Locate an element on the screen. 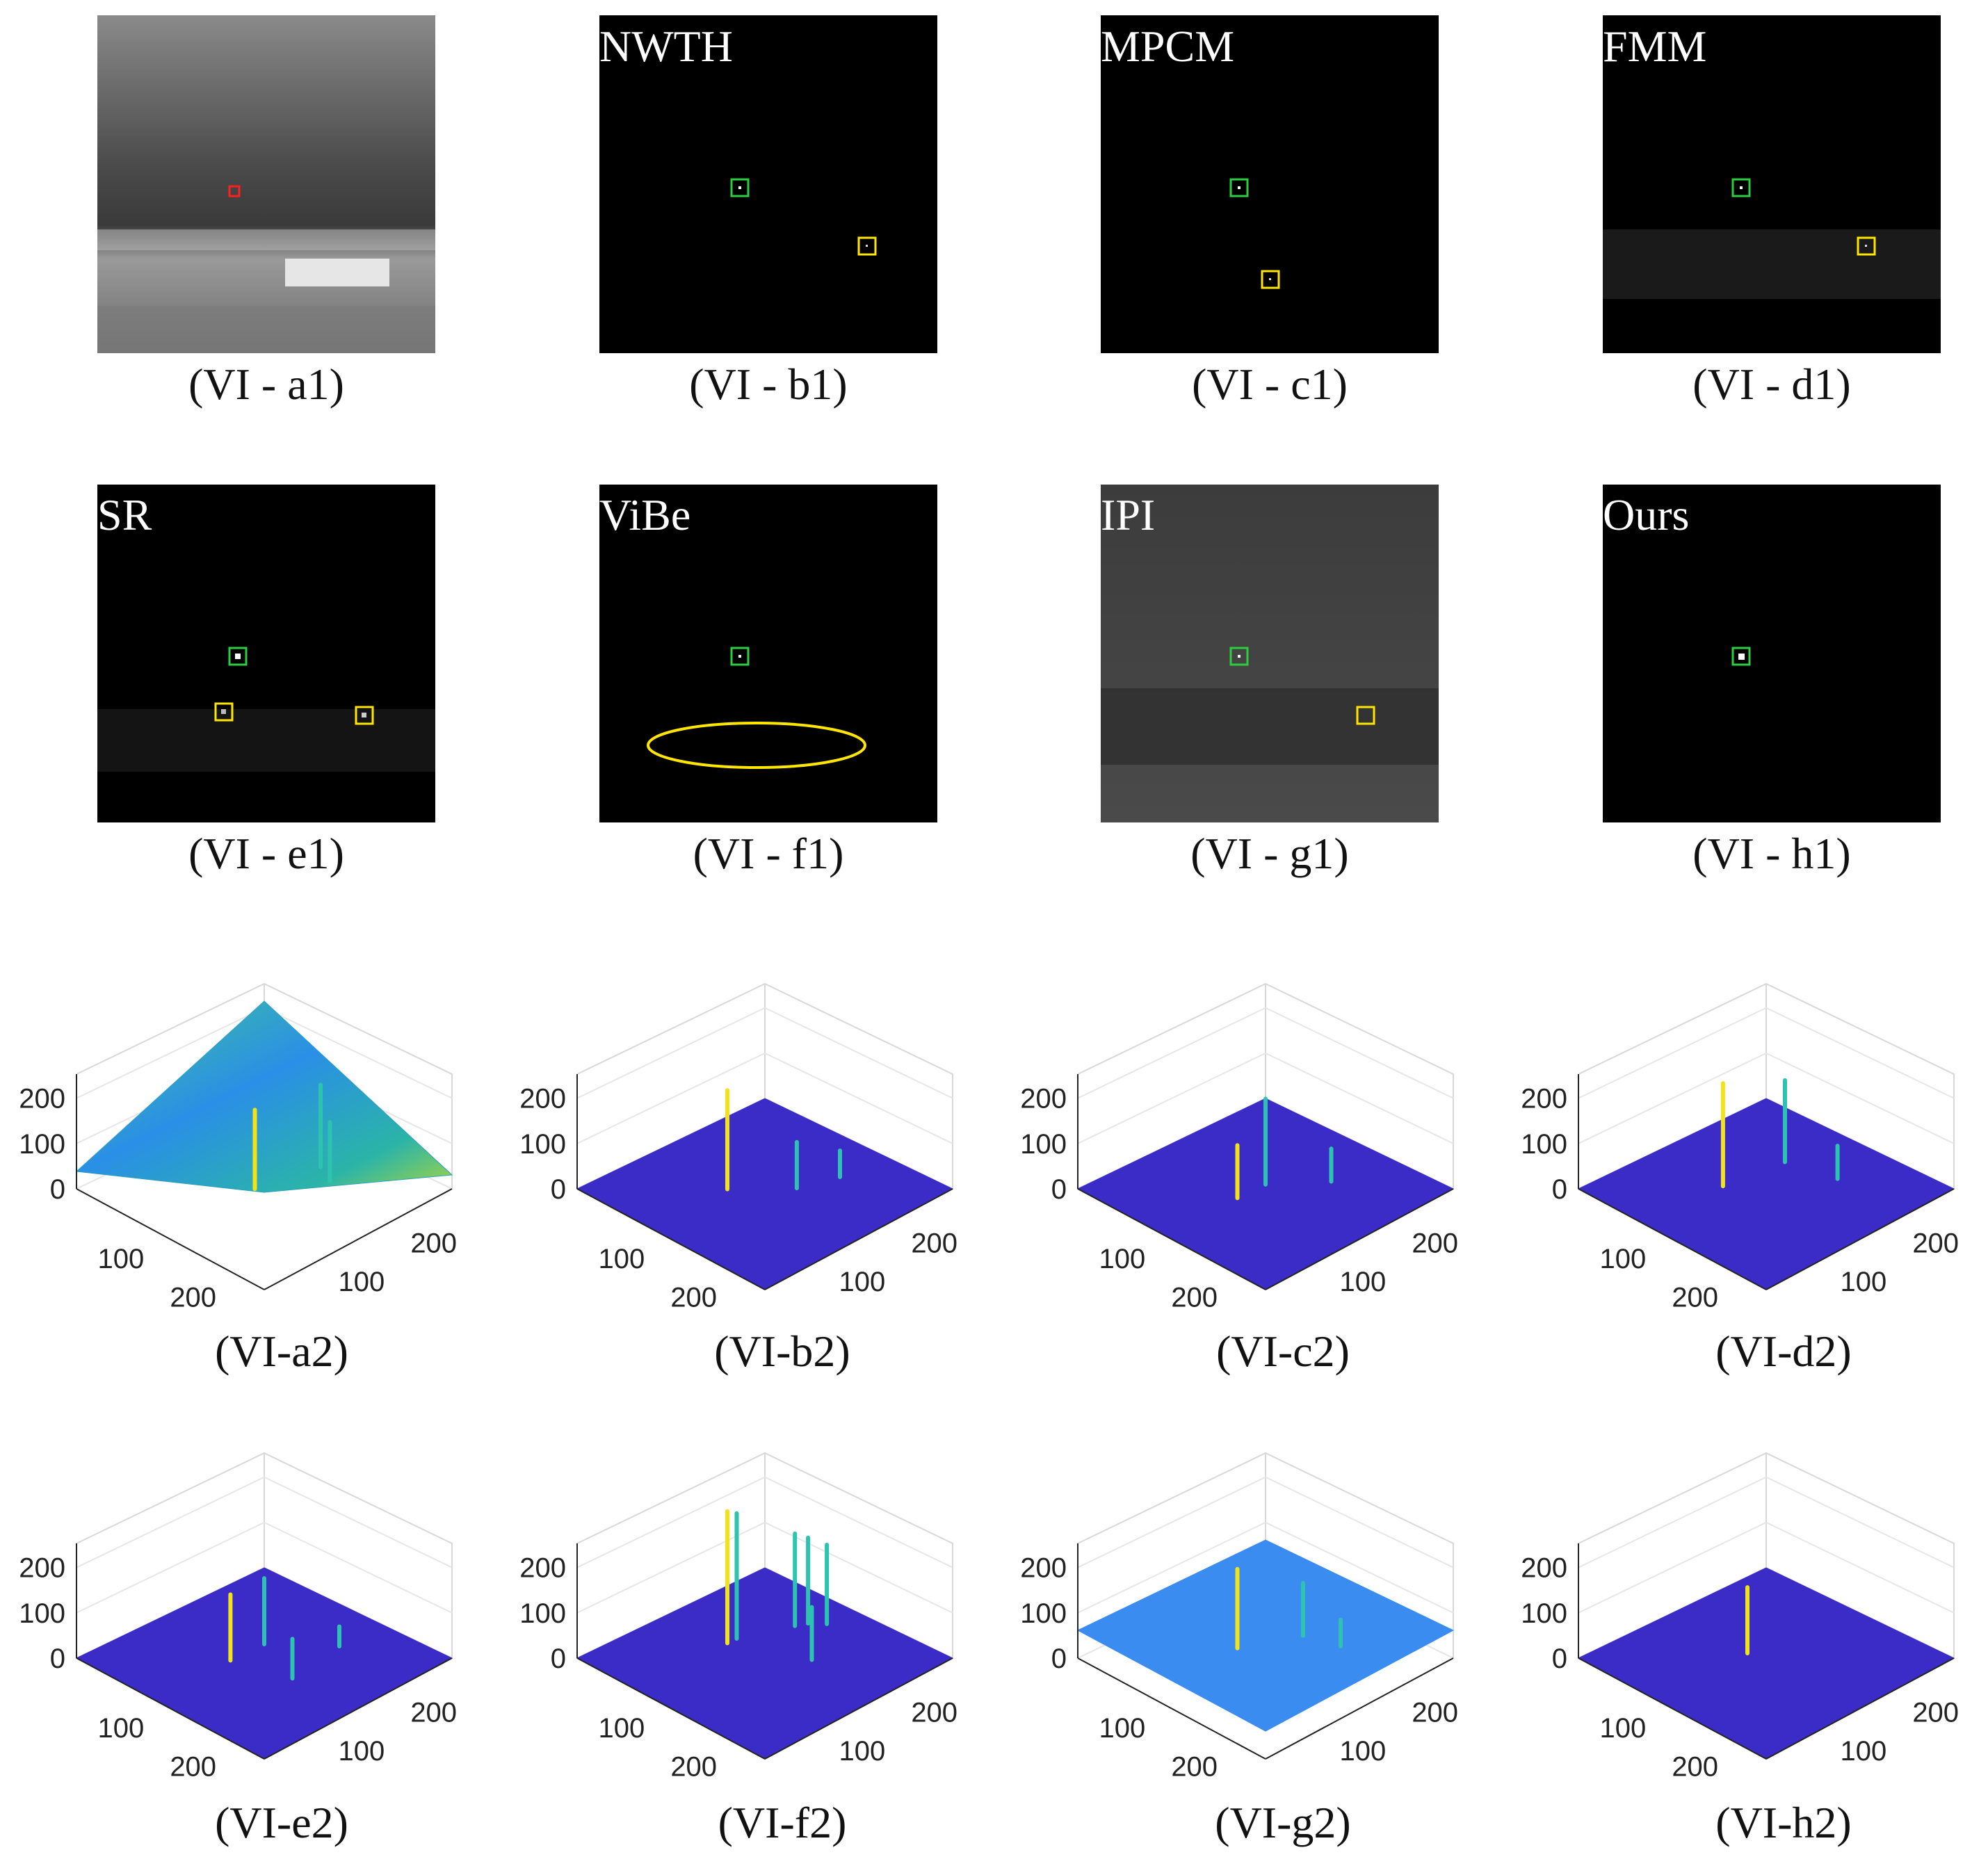 The height and width of the screenshot is (1866, 1988). caption-d1: (VI - d1) is located at coordinates (1771, 384).